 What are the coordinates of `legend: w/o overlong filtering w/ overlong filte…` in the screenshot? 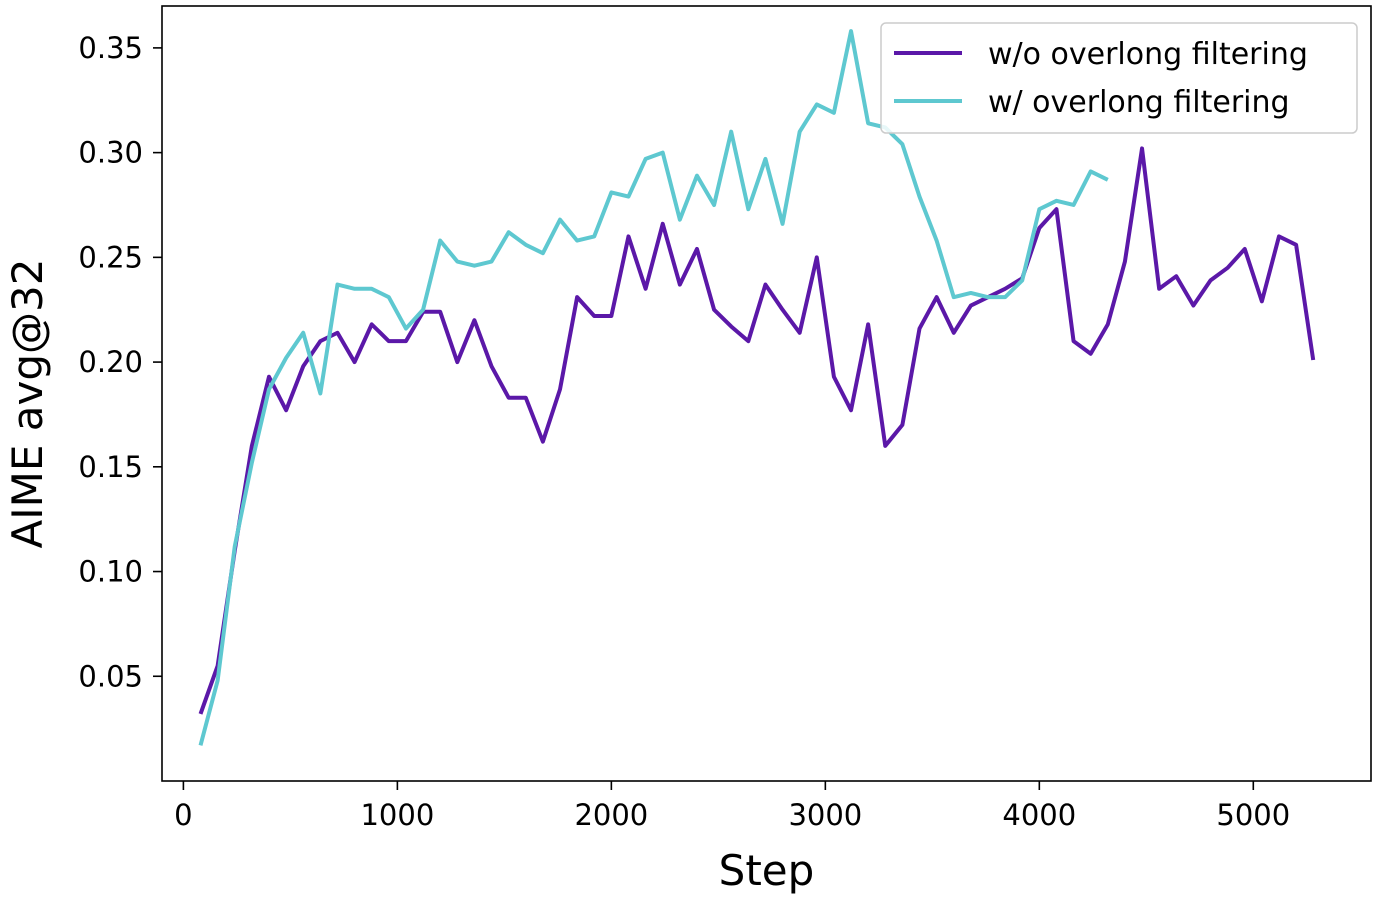 It's located at (1119, 78).